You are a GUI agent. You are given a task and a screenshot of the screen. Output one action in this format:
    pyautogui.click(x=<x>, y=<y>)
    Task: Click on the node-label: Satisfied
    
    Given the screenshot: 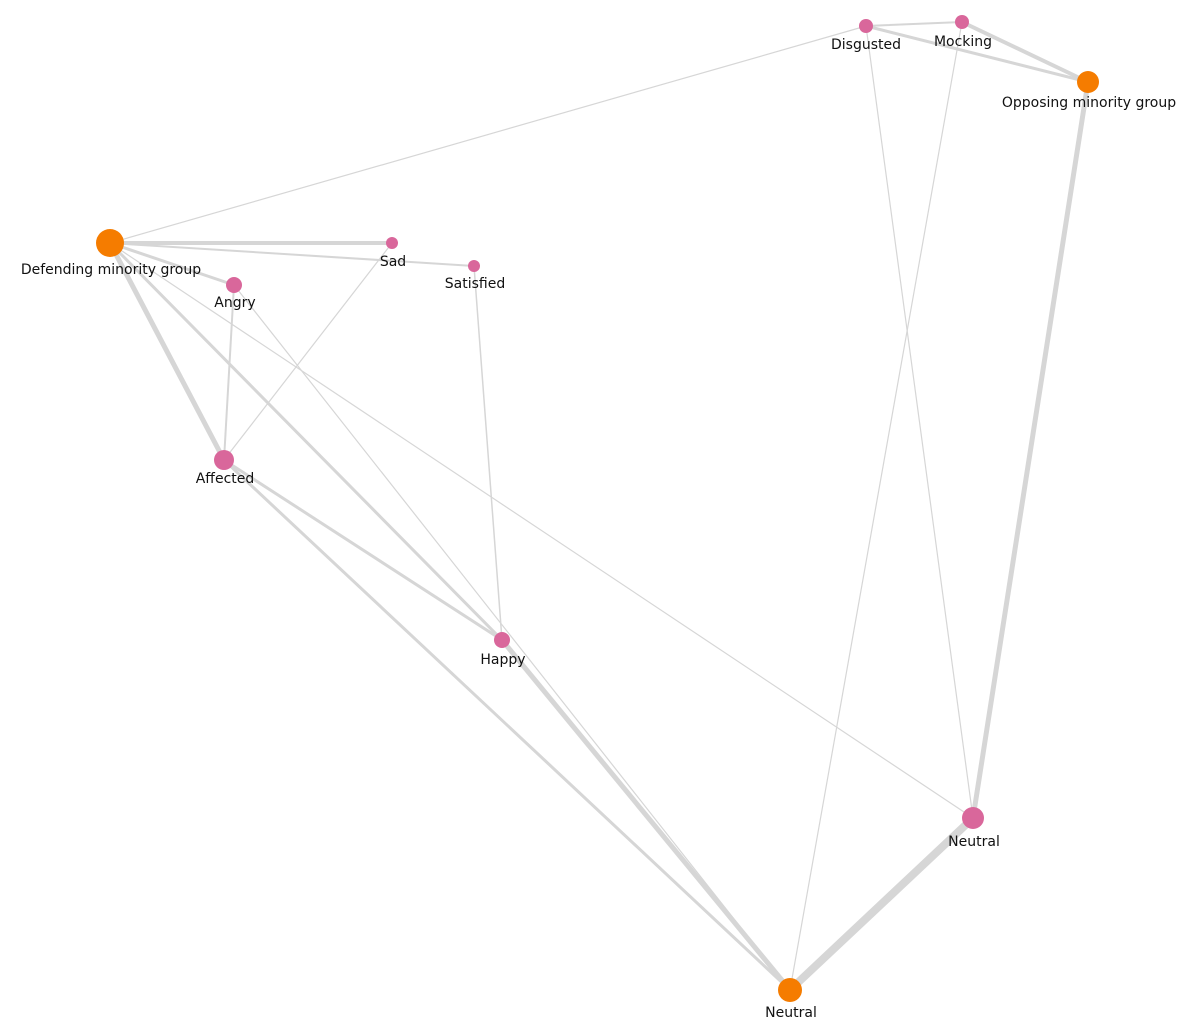 What is the action you would take?
    pyautogui.click(x=475, y=284)
    